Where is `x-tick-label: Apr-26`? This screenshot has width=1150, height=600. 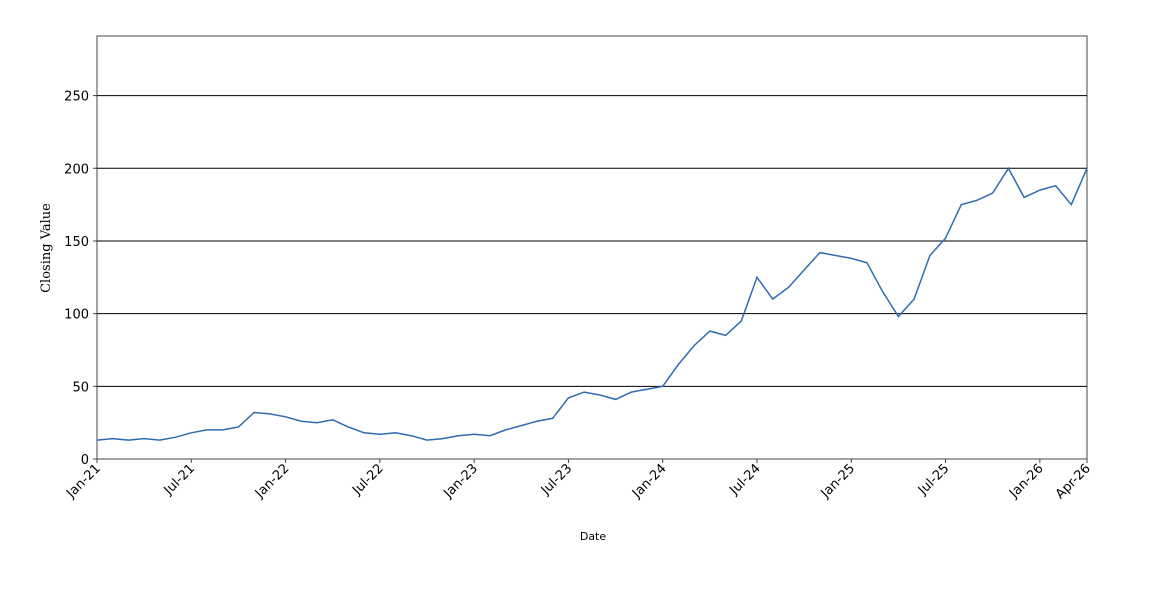 x-tick-label: Apr-26 is located at coordinates (1073, 481).